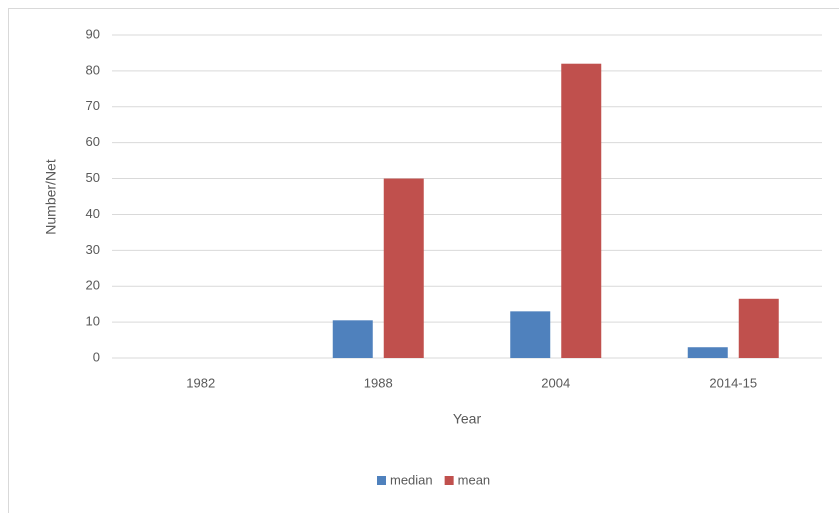 This screenshot has height=513, width=839. What do you see at coordinates (93, 321) in the screenshot?
I see `y-tick-label: 10` at bounding box center [93, 321].